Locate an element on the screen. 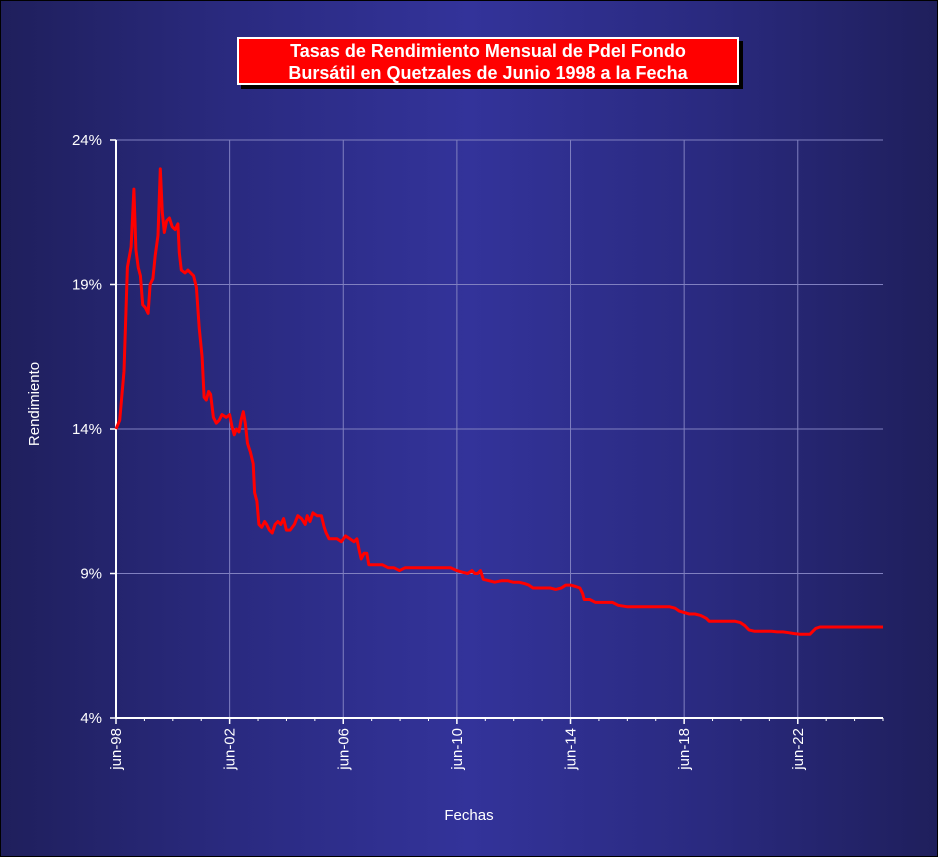 This screenshot has width=938, height=857. y-axis-title: Rendimiento is located at coordinates (34, 404).